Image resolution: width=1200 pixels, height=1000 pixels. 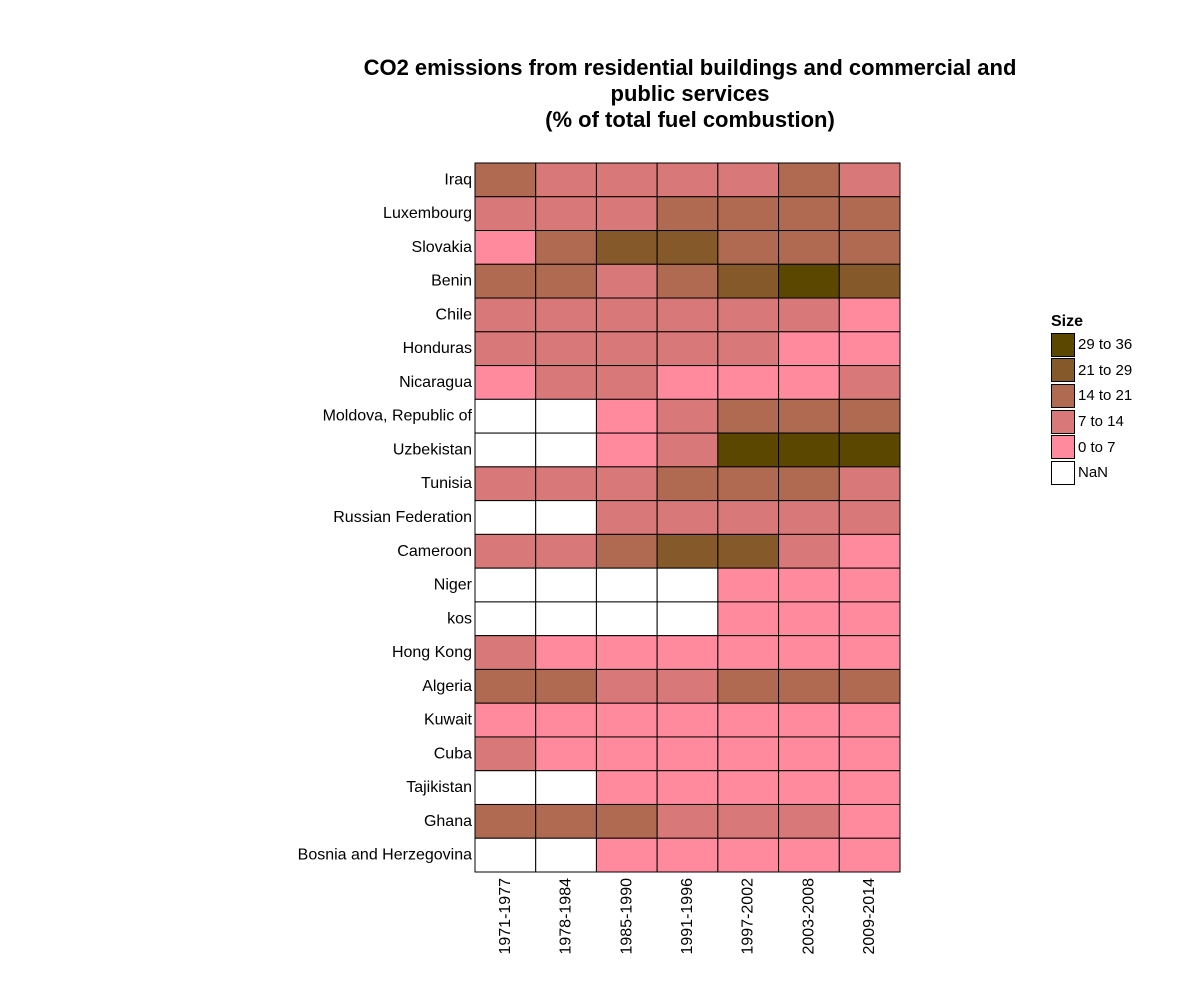 What do you see at coordinates (626, 916) in the screenshot?
I see `x-tick-label: 1985-1990` at bounding box center [626, 916].